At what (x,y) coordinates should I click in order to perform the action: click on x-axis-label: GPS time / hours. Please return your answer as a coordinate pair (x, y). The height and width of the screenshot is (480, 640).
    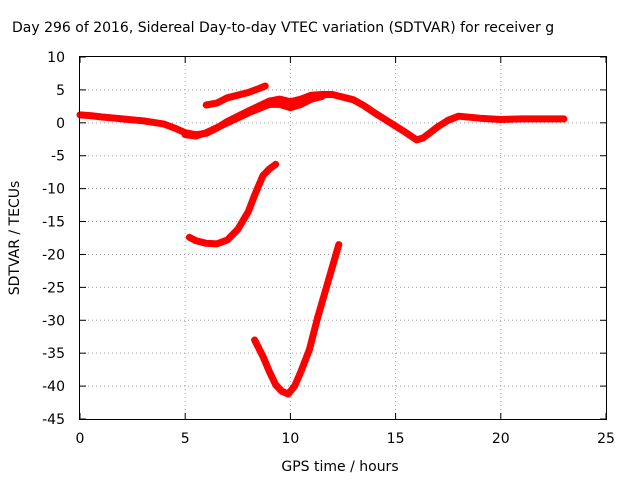
    Looking at the image, I should click on (339, 467).